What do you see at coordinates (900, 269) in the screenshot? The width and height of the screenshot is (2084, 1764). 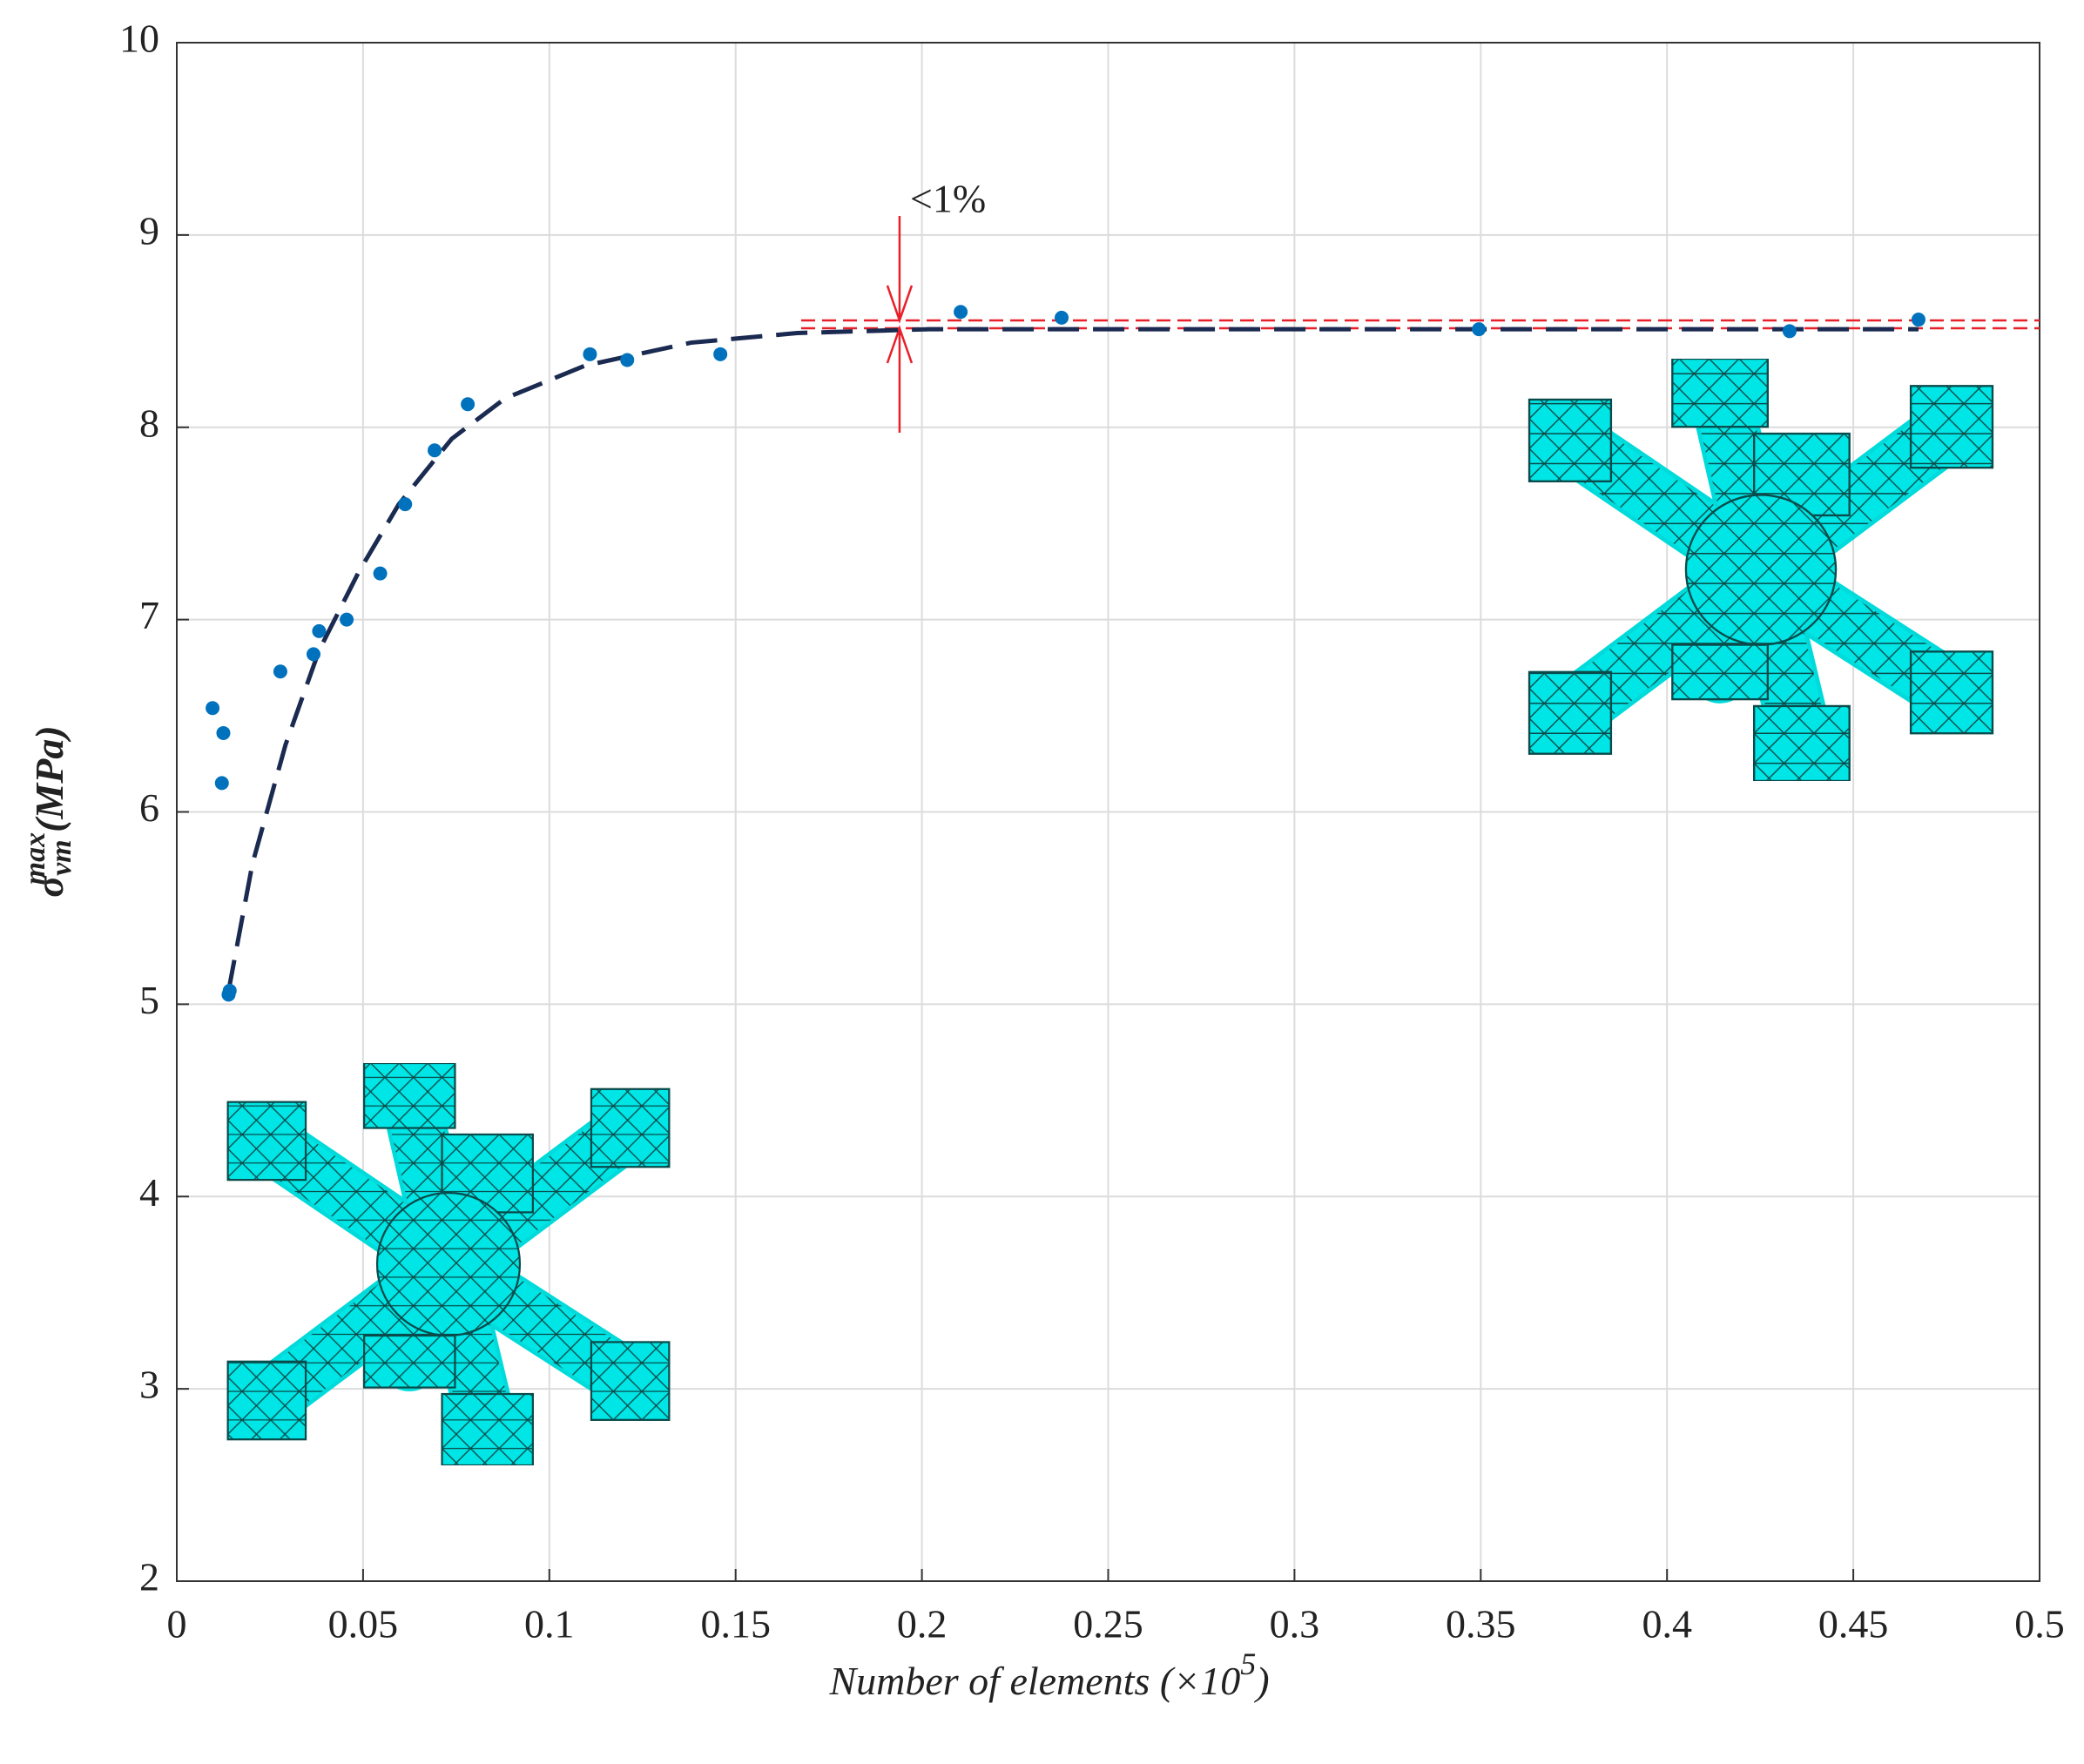 I see `arrow-down` at bounding box center [900, 269].